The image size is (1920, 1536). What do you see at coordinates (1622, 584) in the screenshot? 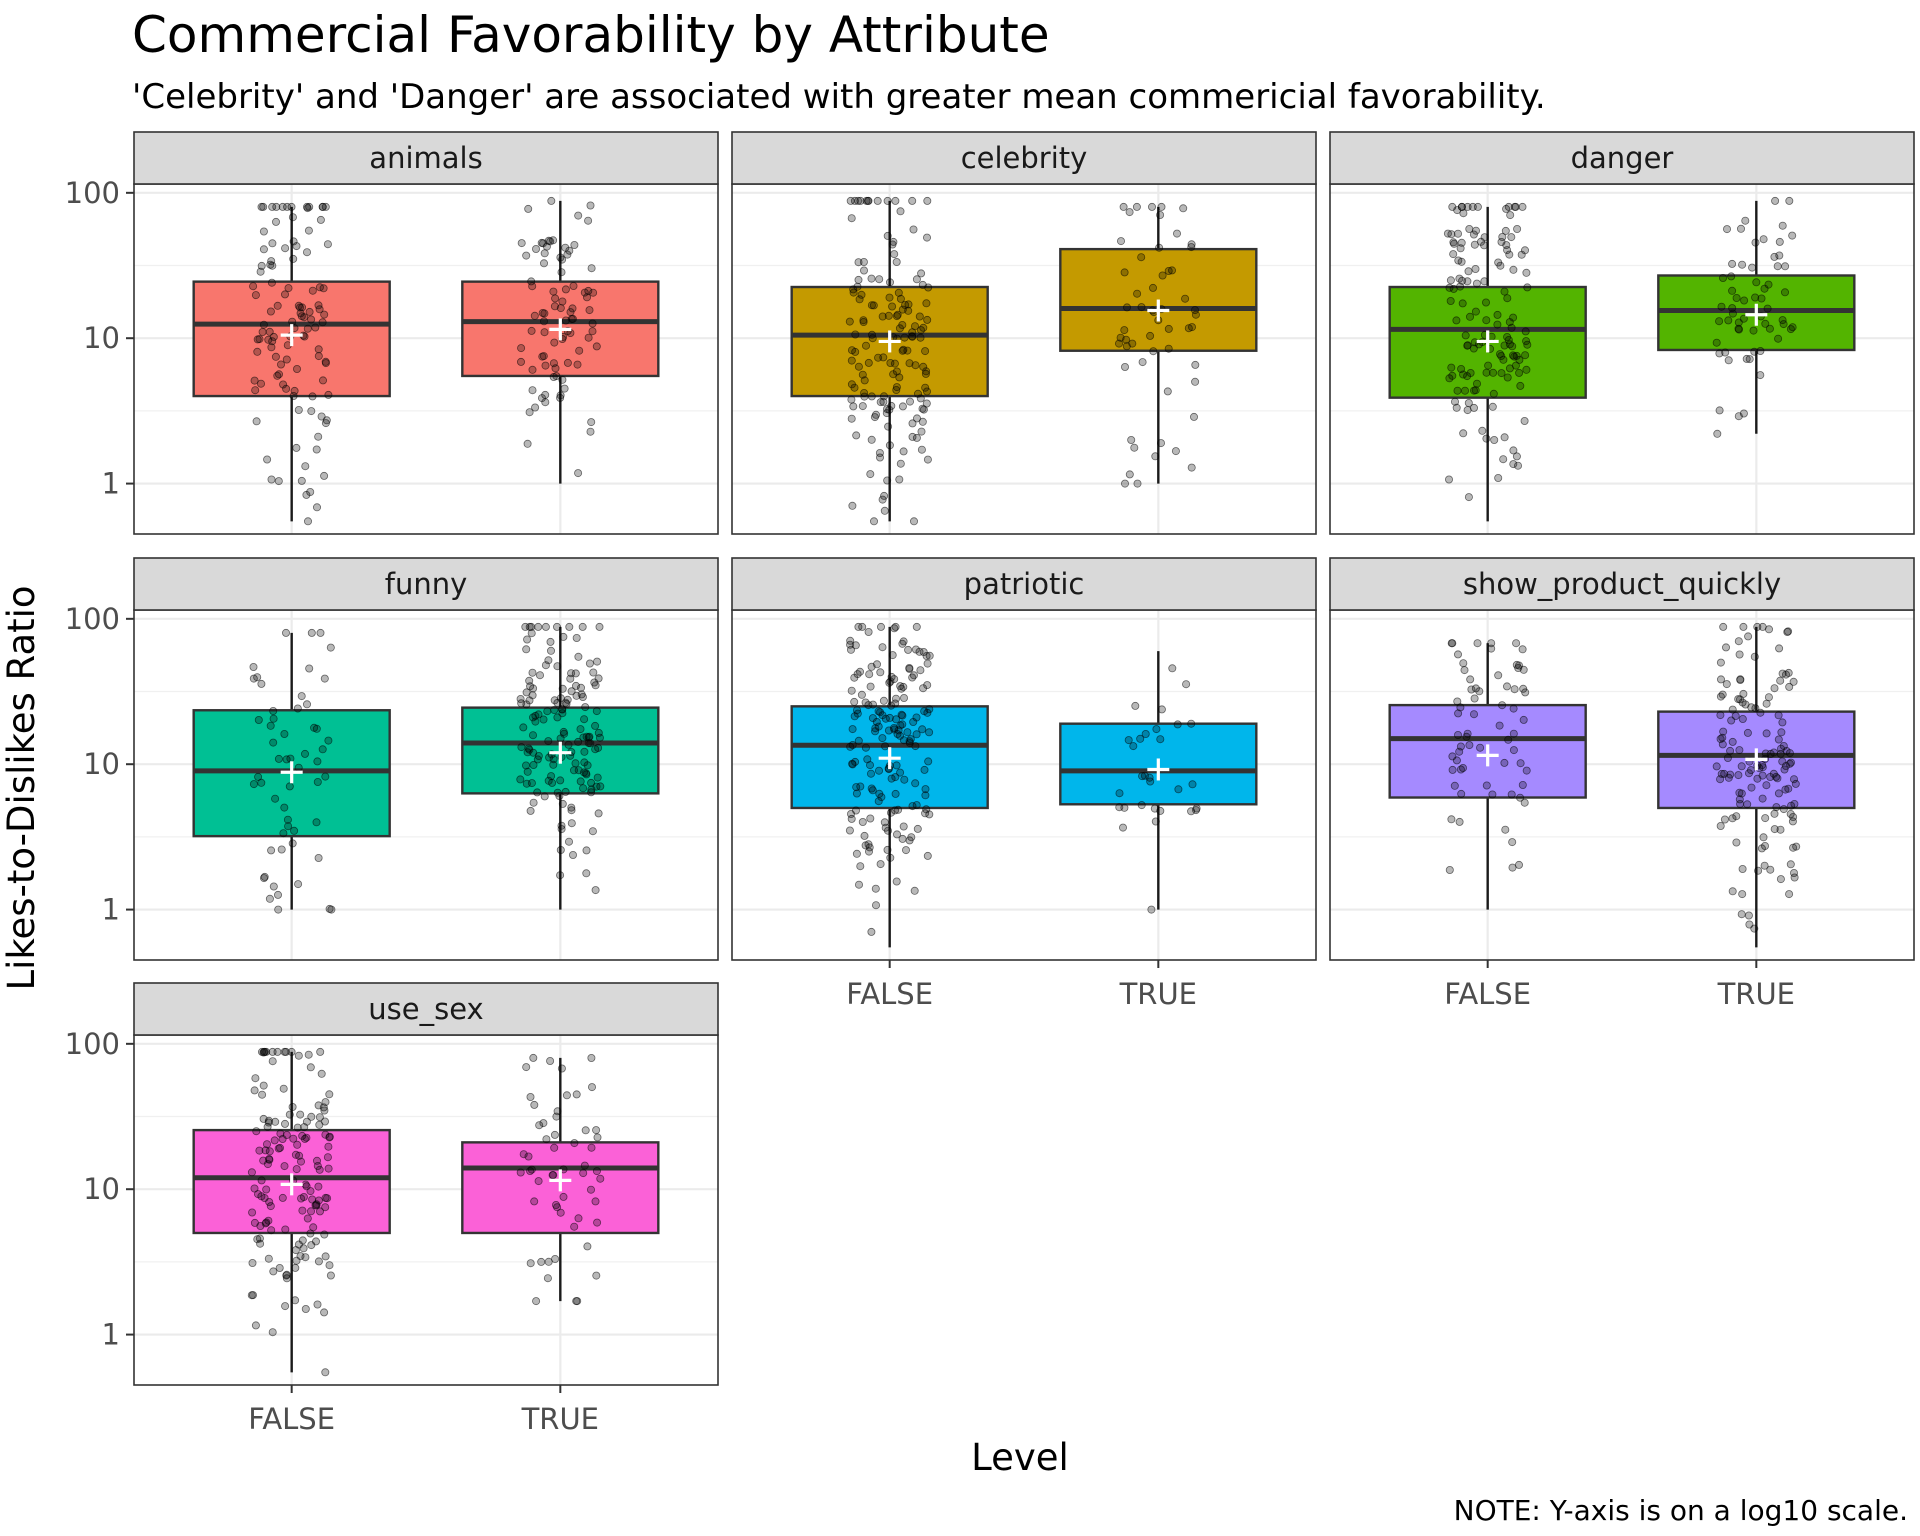
I see `strip-label: show_product_quickly` at bounding box center [1622, 584].